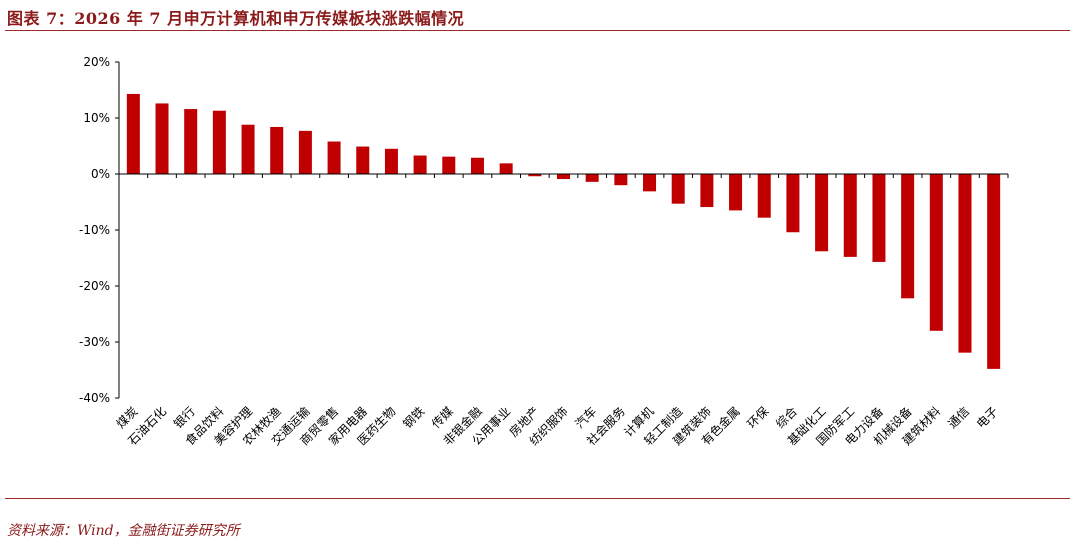  Describe the element at coordinates (96, 62) in the screenshot. I see `y-tick-label: 20%` at that location.